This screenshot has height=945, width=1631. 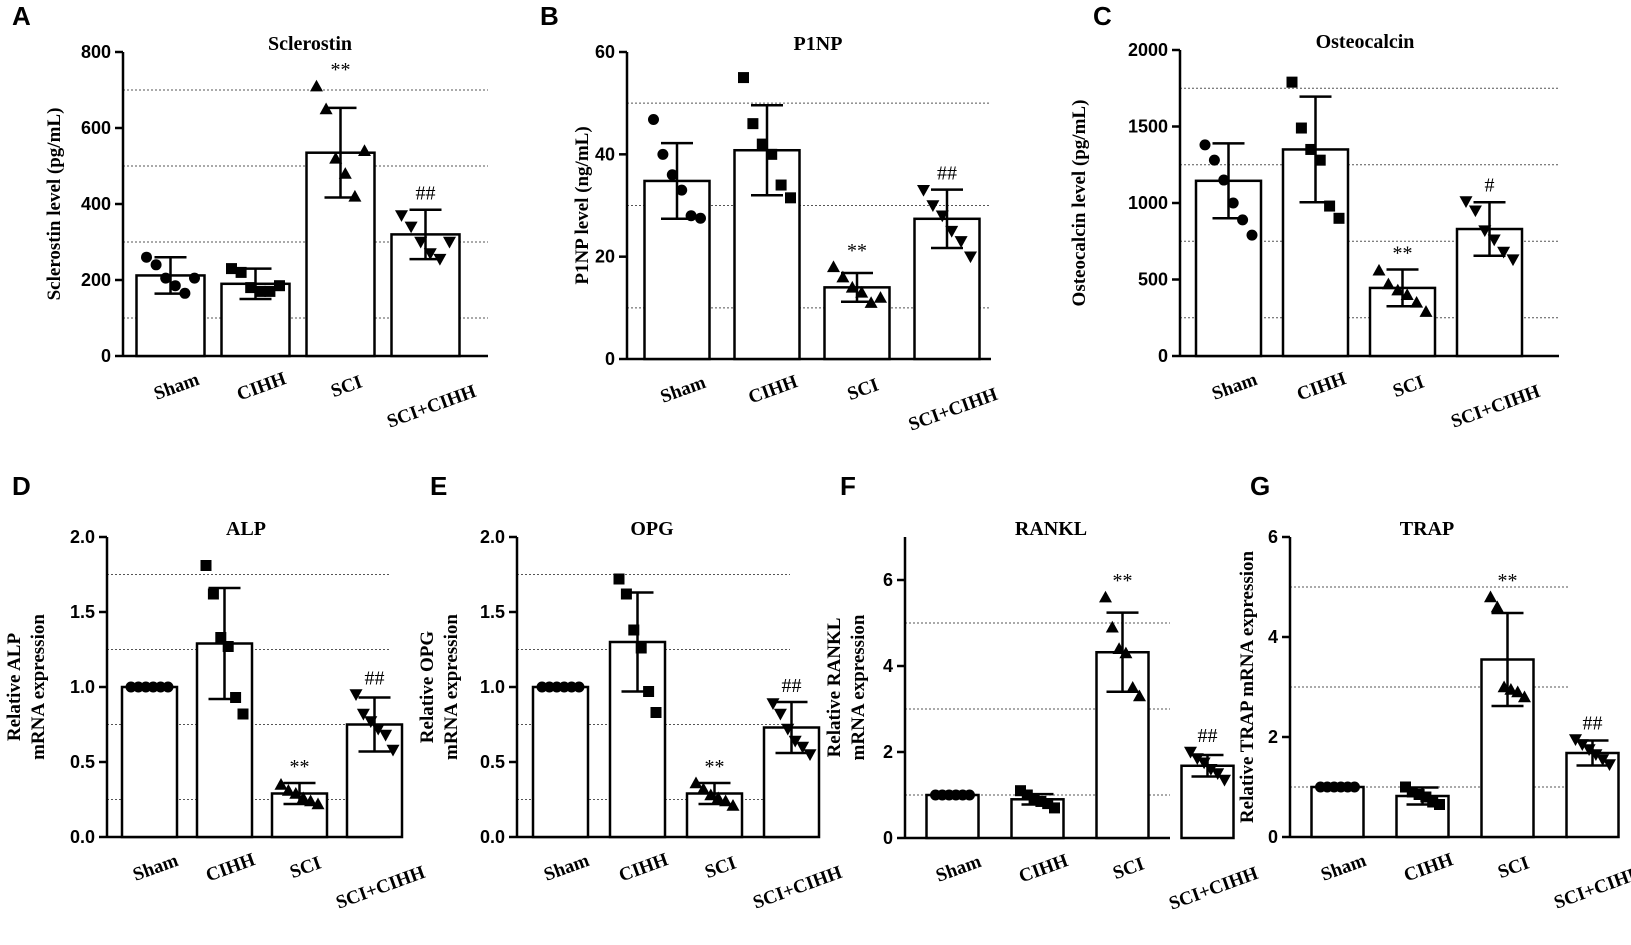 What do you see at coordinates (82, 837) in the screenshot?
I see `y-tick-label: 0.0` at bounding box center [82, 837].